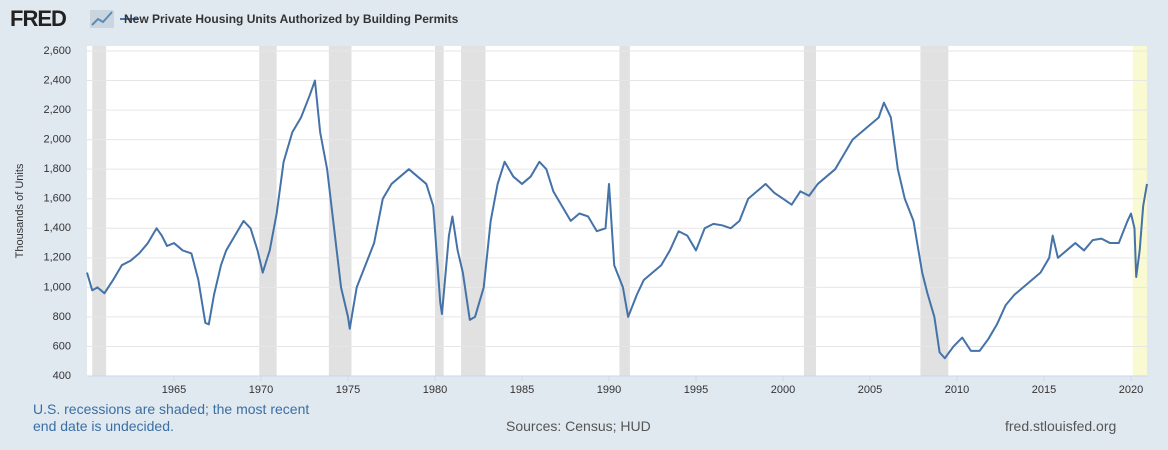 The width and height of the screenshot is (1168, 450). Describe the element at coordinates (1061, 426) in the screenshot. I see `website: fred.stlouisfed.org` at that location.